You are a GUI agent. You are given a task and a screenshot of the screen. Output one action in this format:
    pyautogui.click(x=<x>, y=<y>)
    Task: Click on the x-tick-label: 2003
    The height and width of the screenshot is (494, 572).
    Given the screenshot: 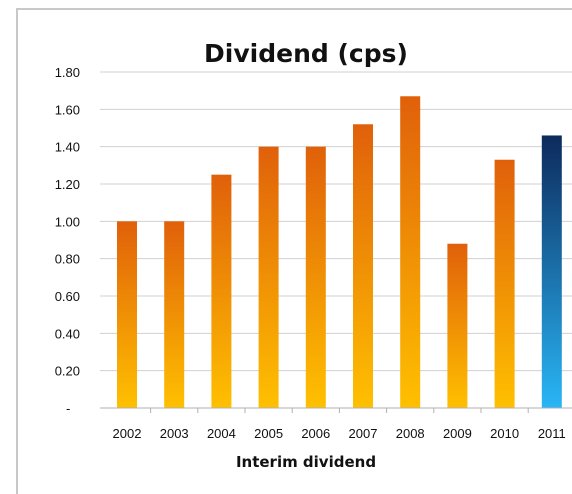 What is the action you would take?
    pyautogui.click(x=174, y=433)
    